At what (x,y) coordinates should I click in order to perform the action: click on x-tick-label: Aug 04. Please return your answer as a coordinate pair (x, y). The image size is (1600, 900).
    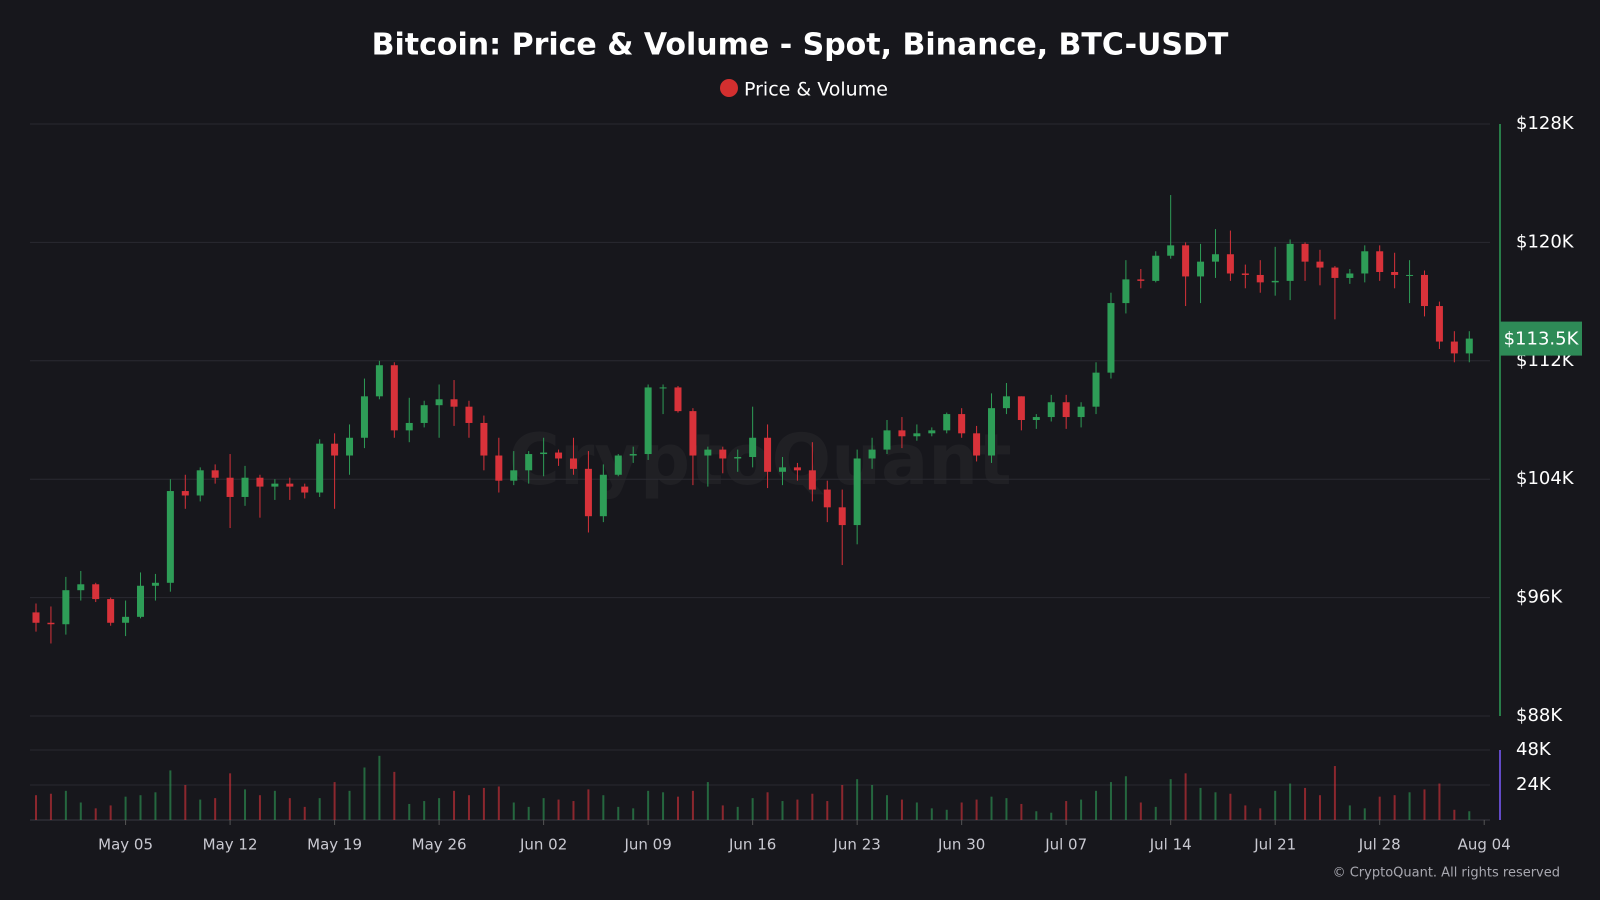
    Looking at the image, I should click on (1484, 845).